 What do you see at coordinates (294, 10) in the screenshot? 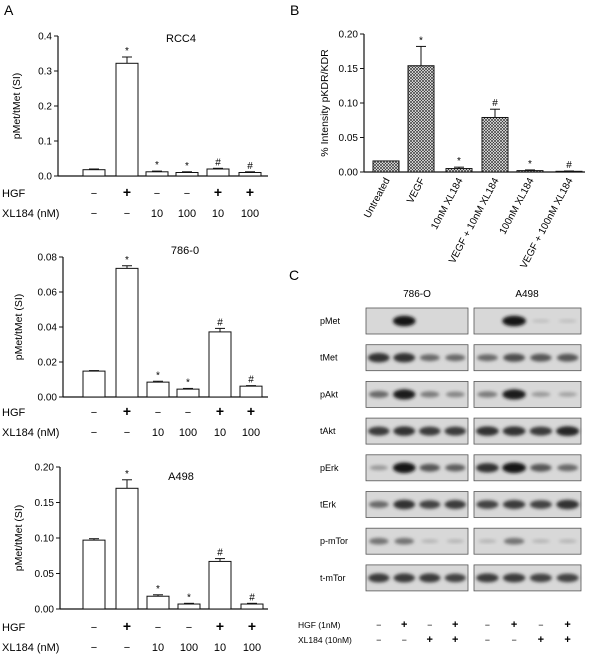
I see `panel-letter-b: B` at bounding box center [294, 10].